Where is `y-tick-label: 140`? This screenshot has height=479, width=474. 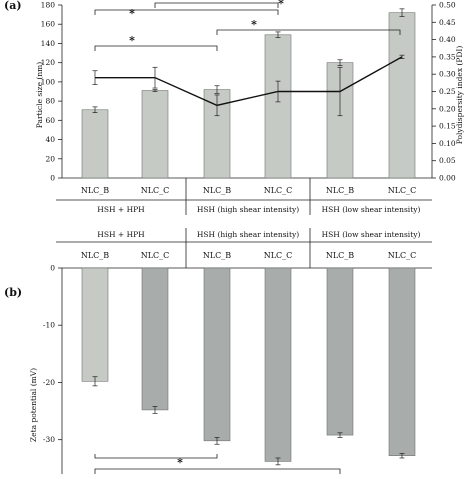 y-tick-label: 140 is located at coordinates (48, 43).